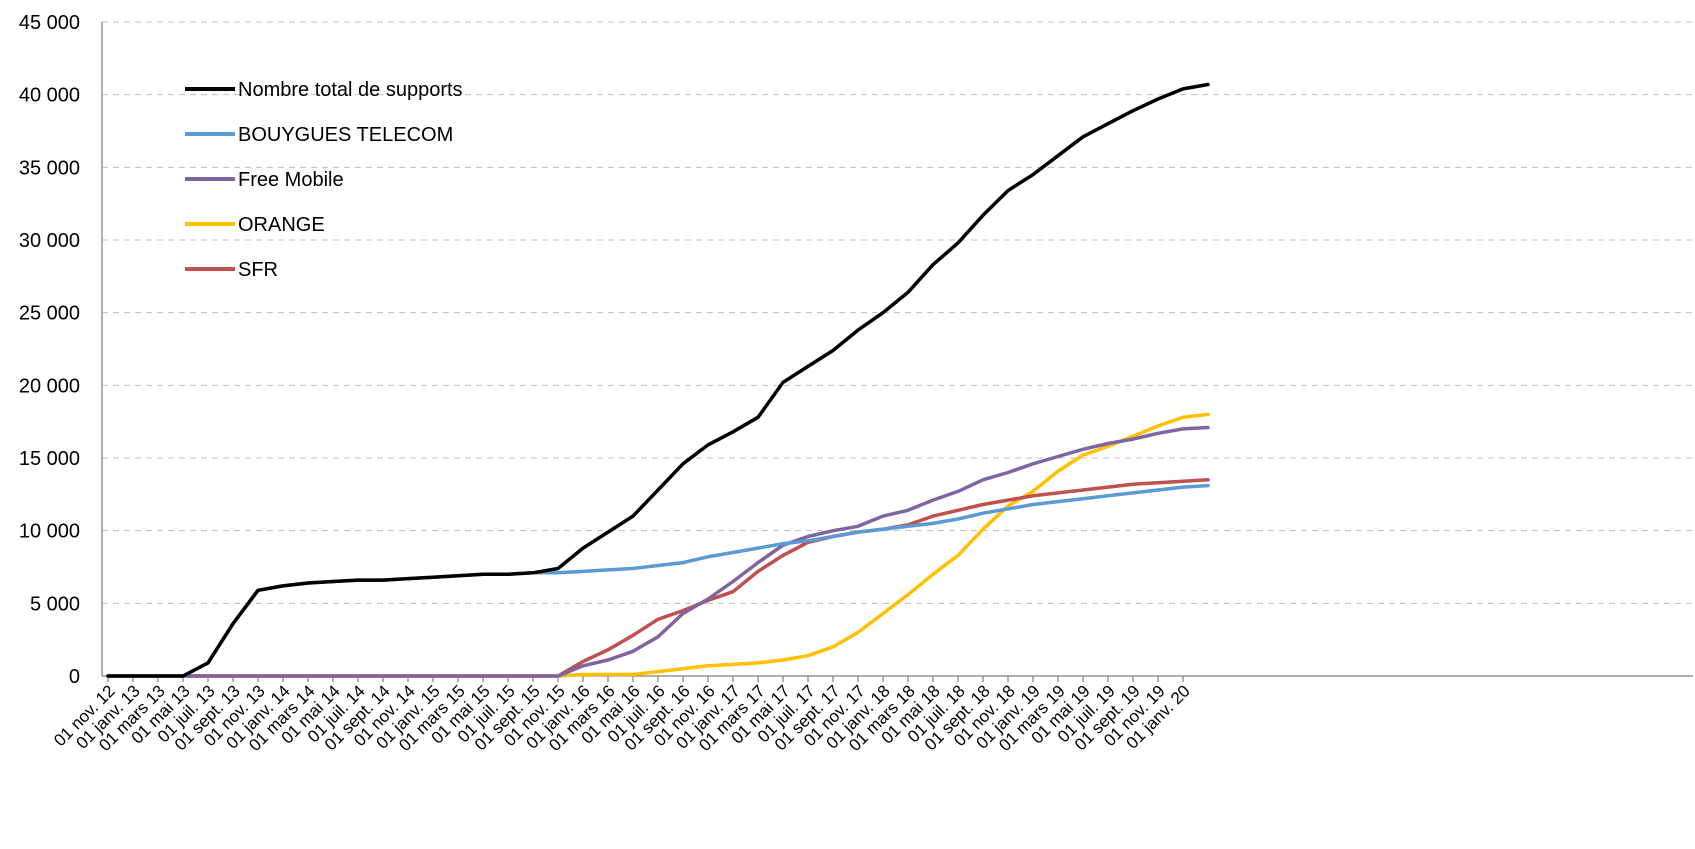  I want to click on legend-label: ORANGE, so click(281, 225).